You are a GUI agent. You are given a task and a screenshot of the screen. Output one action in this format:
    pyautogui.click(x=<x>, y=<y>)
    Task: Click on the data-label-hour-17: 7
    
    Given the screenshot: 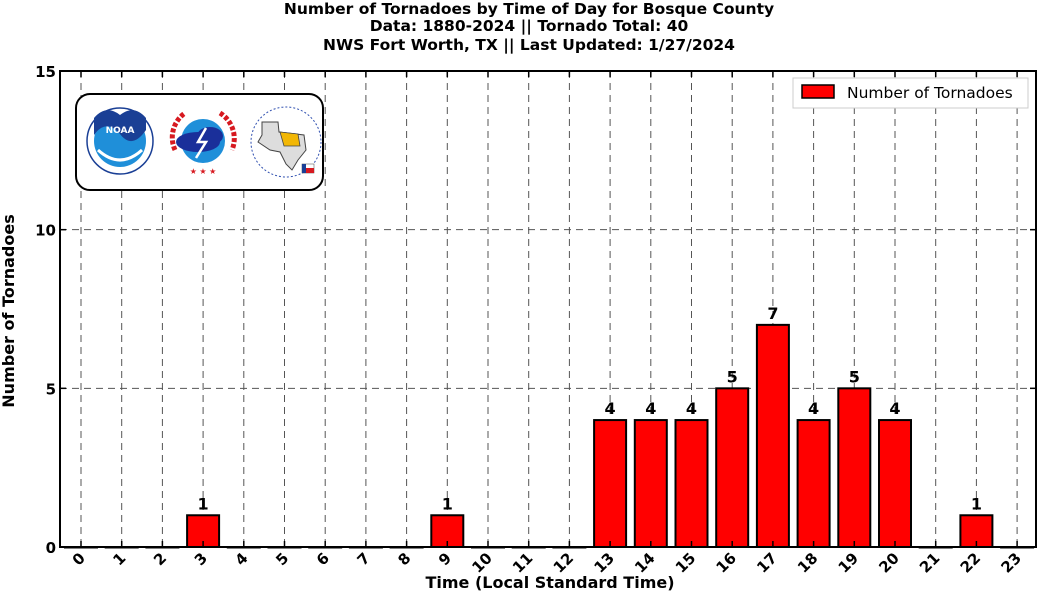 What is the action you would take?
    pyautogui.click(x=772, y=313)
    